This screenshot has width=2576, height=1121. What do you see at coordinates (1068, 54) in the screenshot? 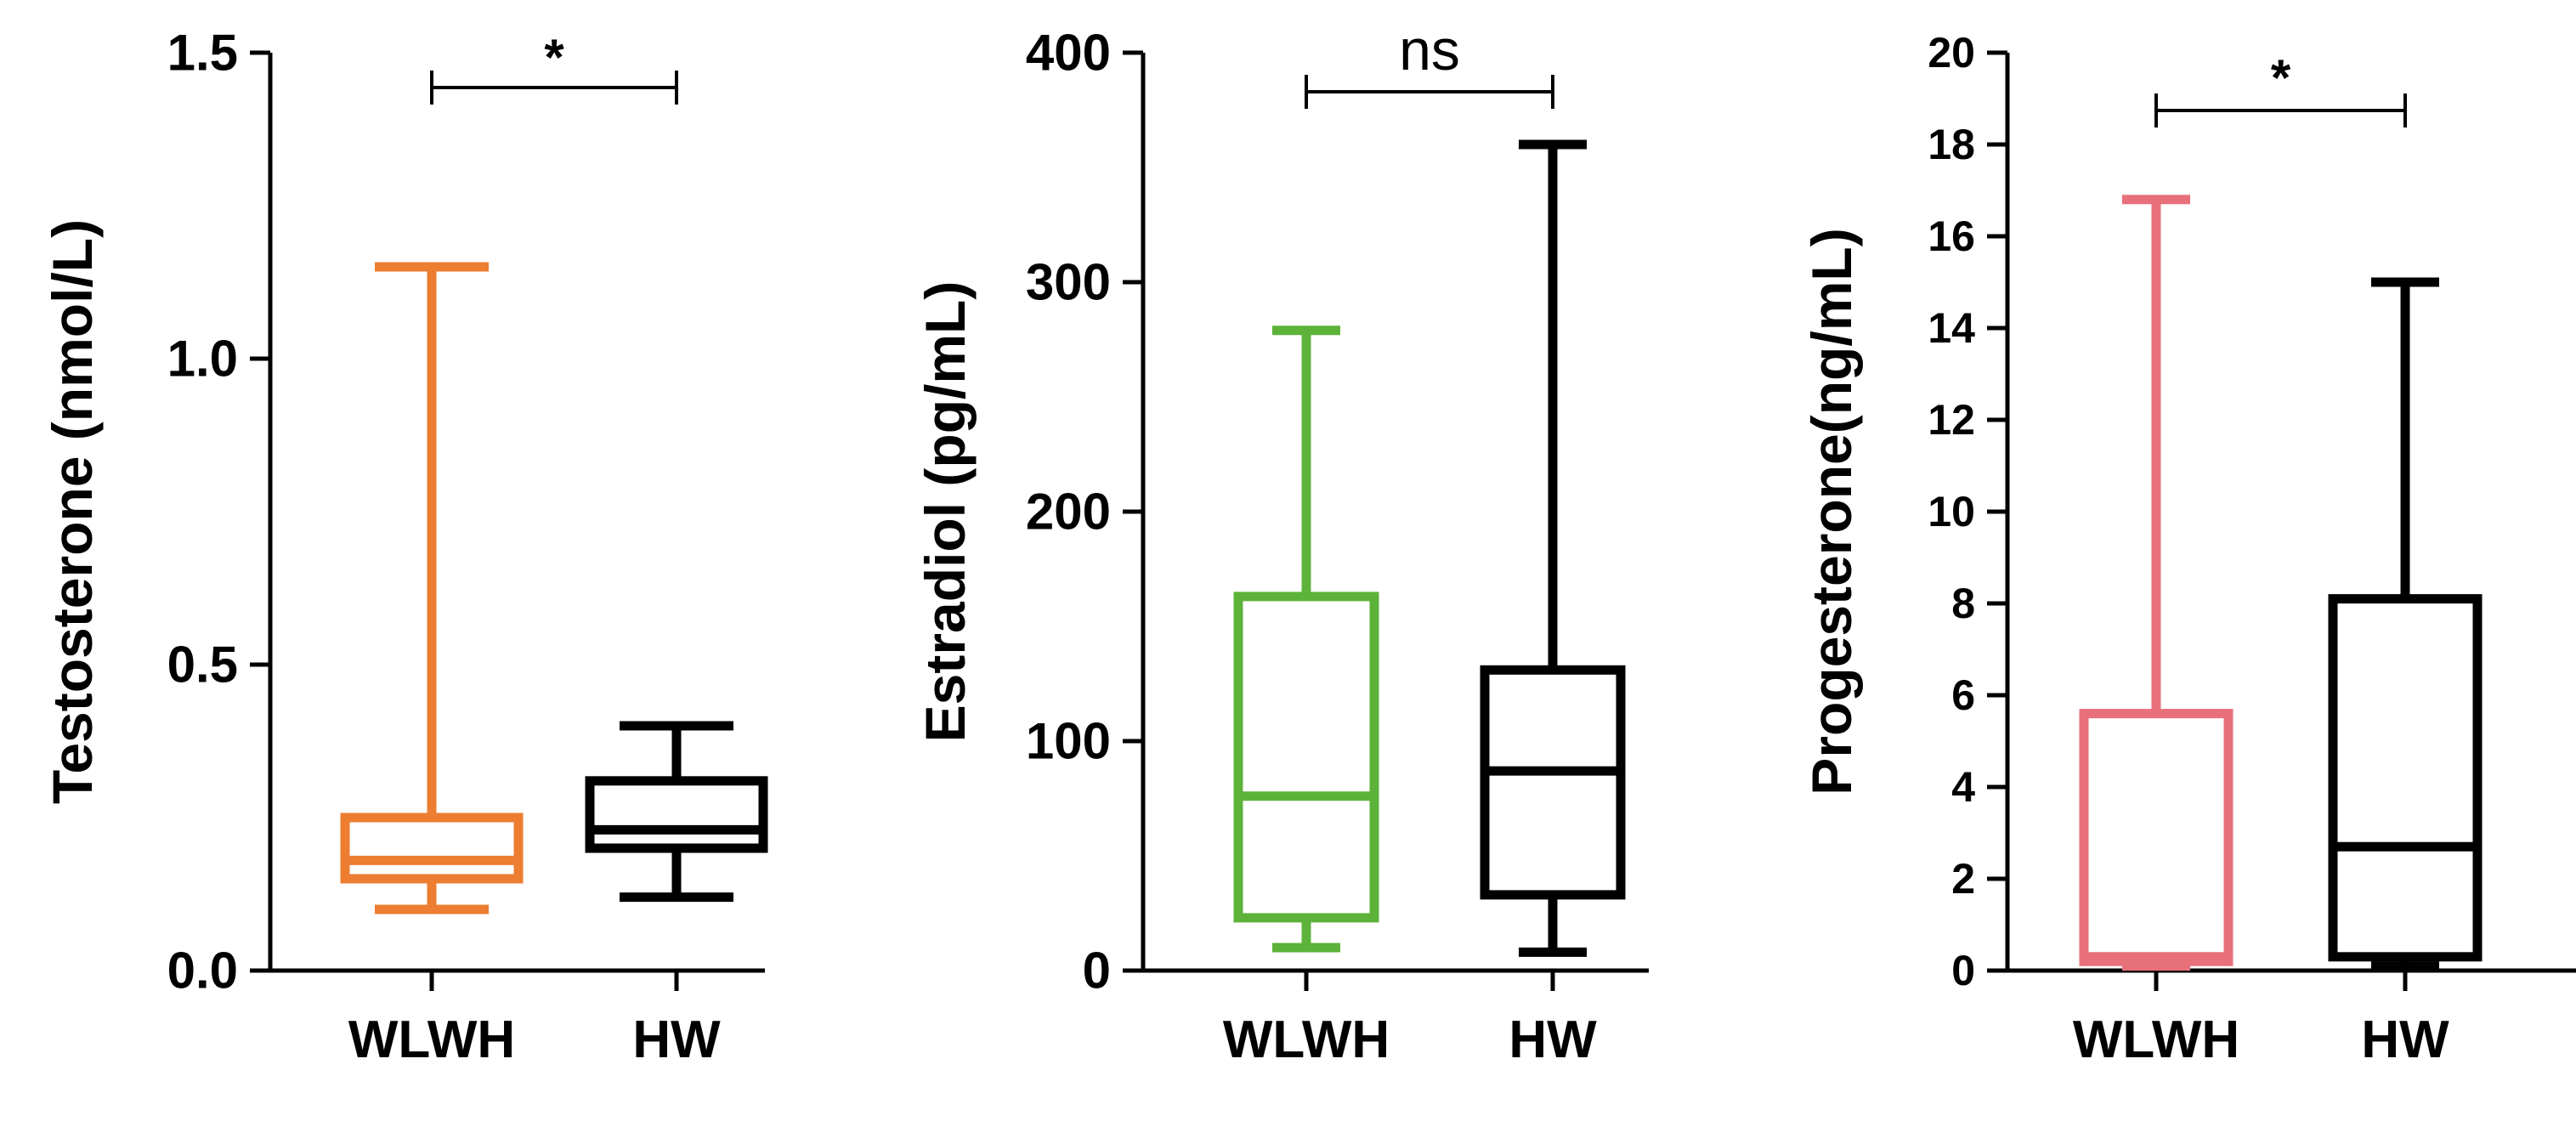
I see `y-tick-label: 400` at bounding box center [1068, 54].